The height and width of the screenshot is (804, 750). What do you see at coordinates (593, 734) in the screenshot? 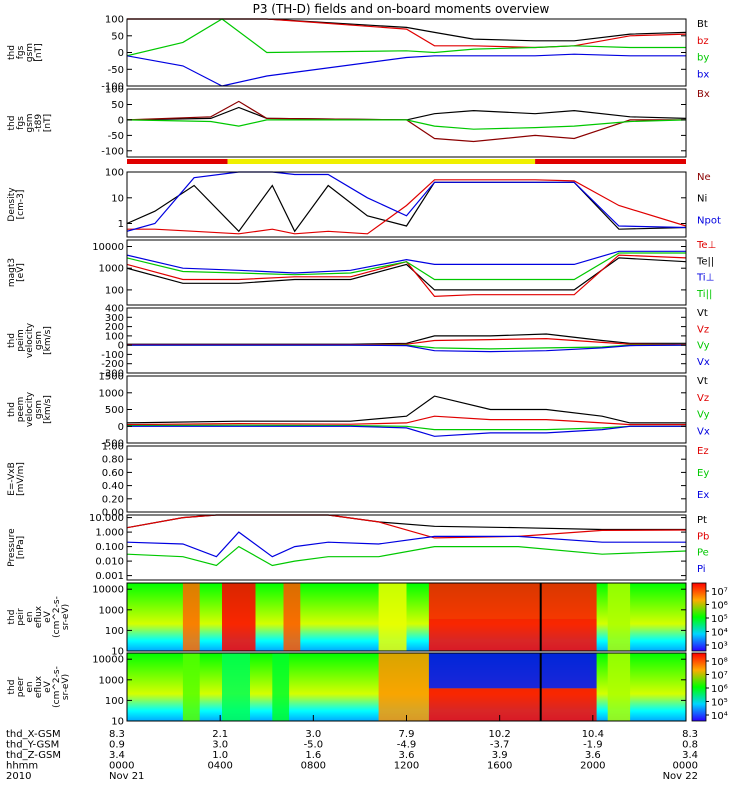
I see `footer-cell: 10.4` at bounding box center [593, 734].